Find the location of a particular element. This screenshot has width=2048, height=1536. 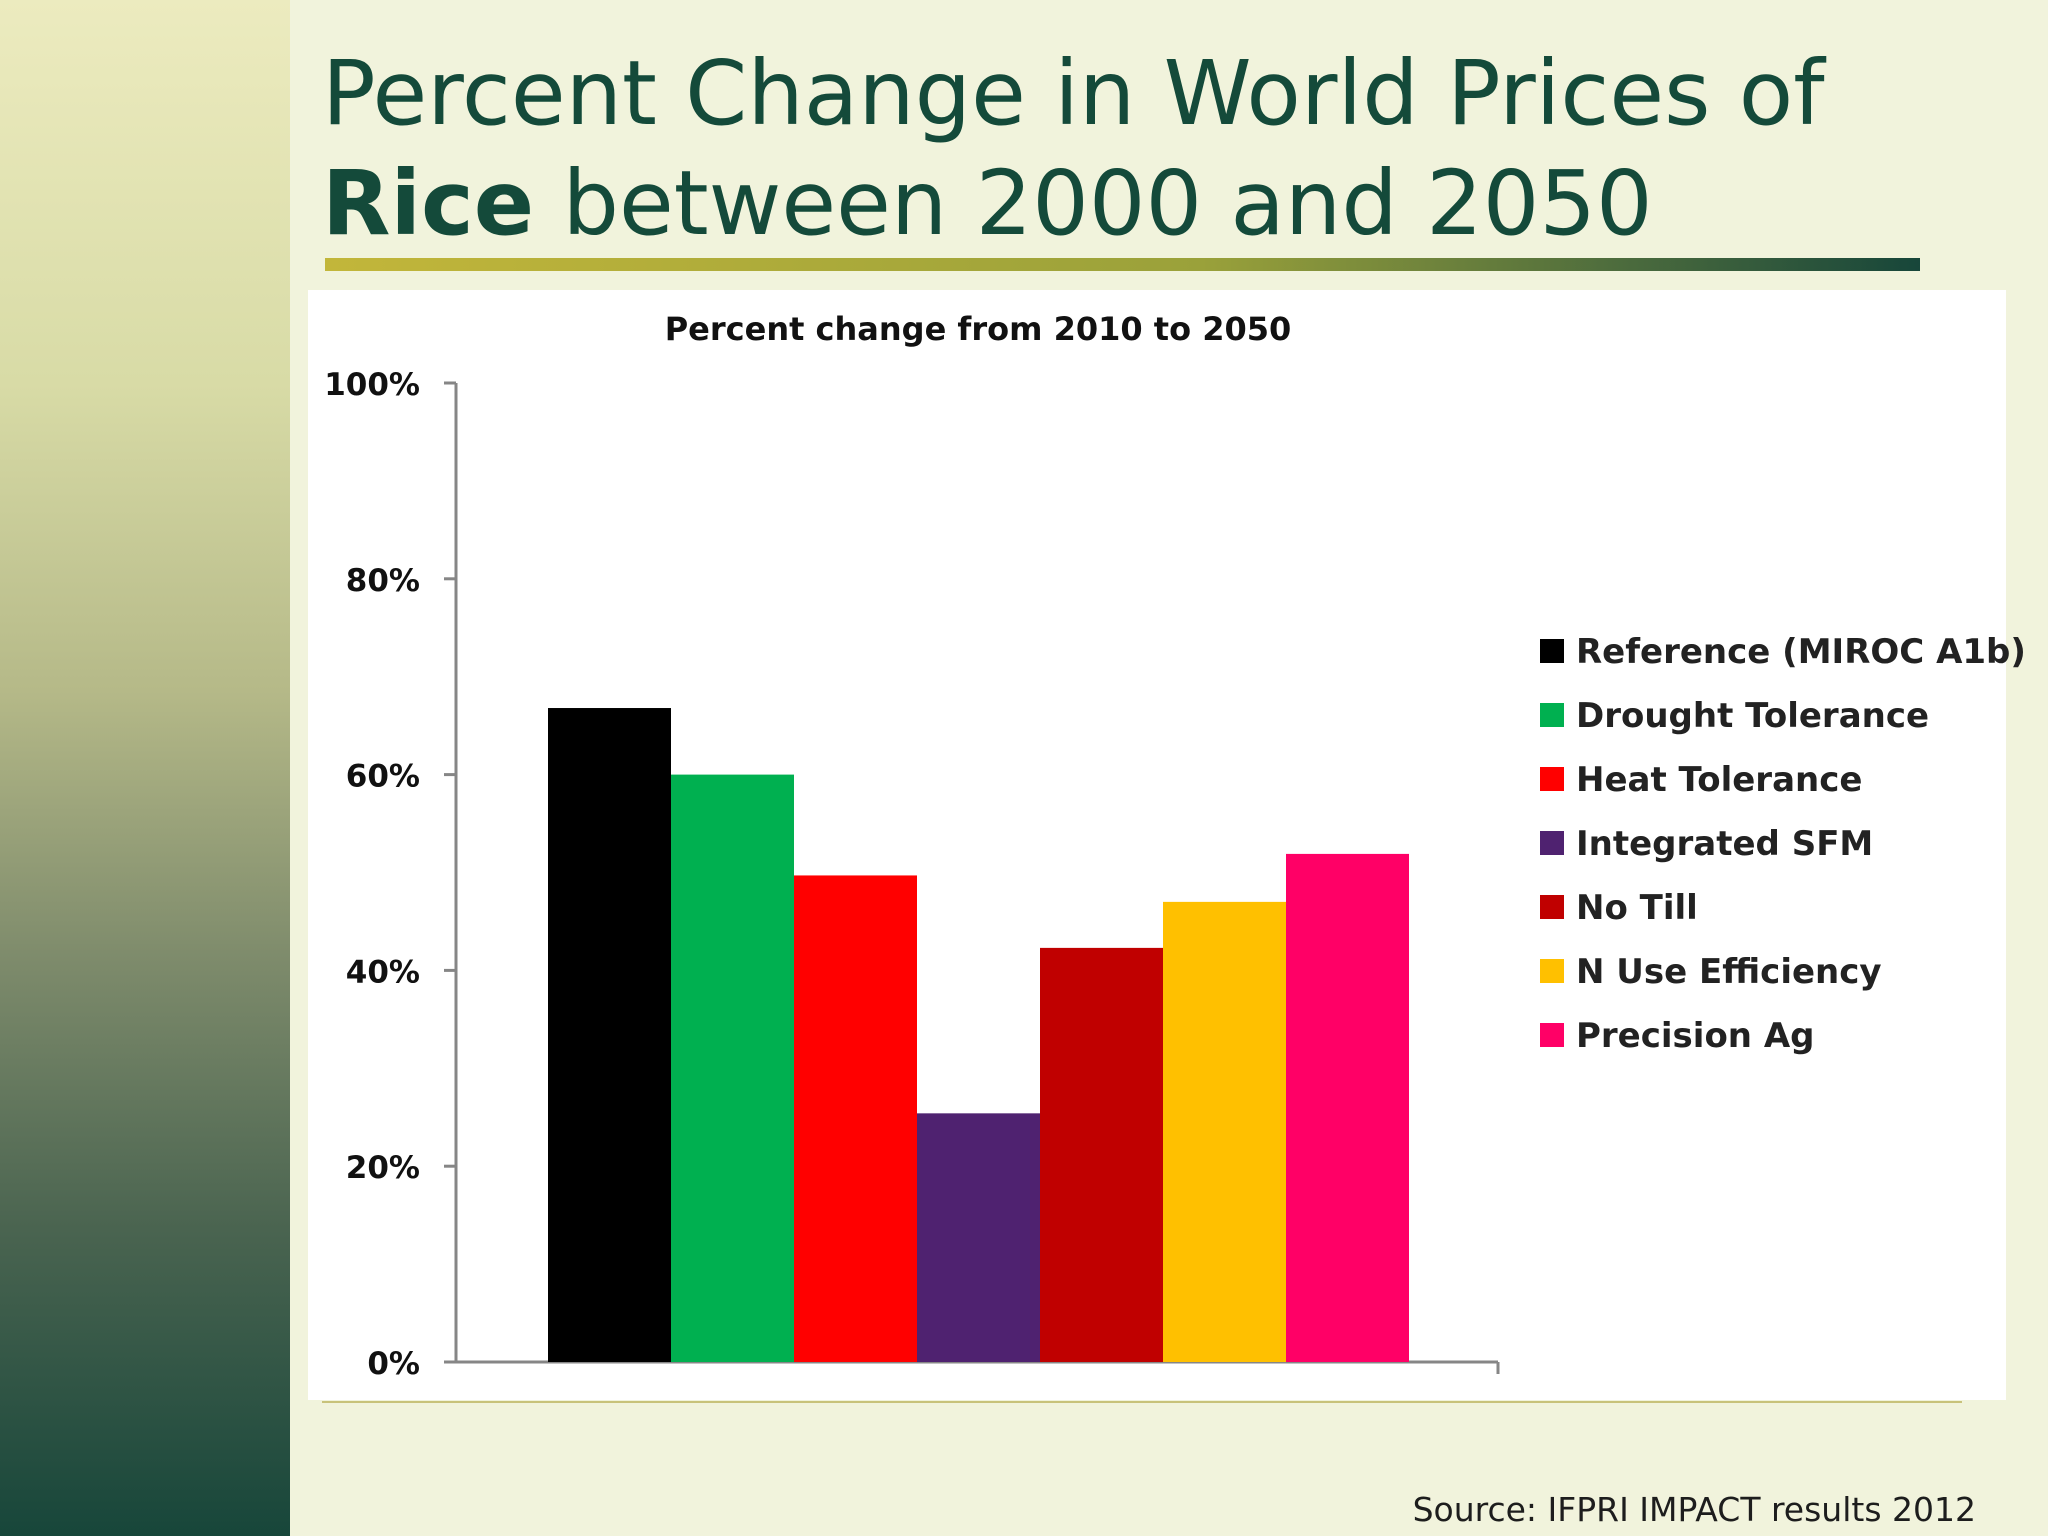

legend-label: Heat Tolerance is located at coordinates (1719, 780).